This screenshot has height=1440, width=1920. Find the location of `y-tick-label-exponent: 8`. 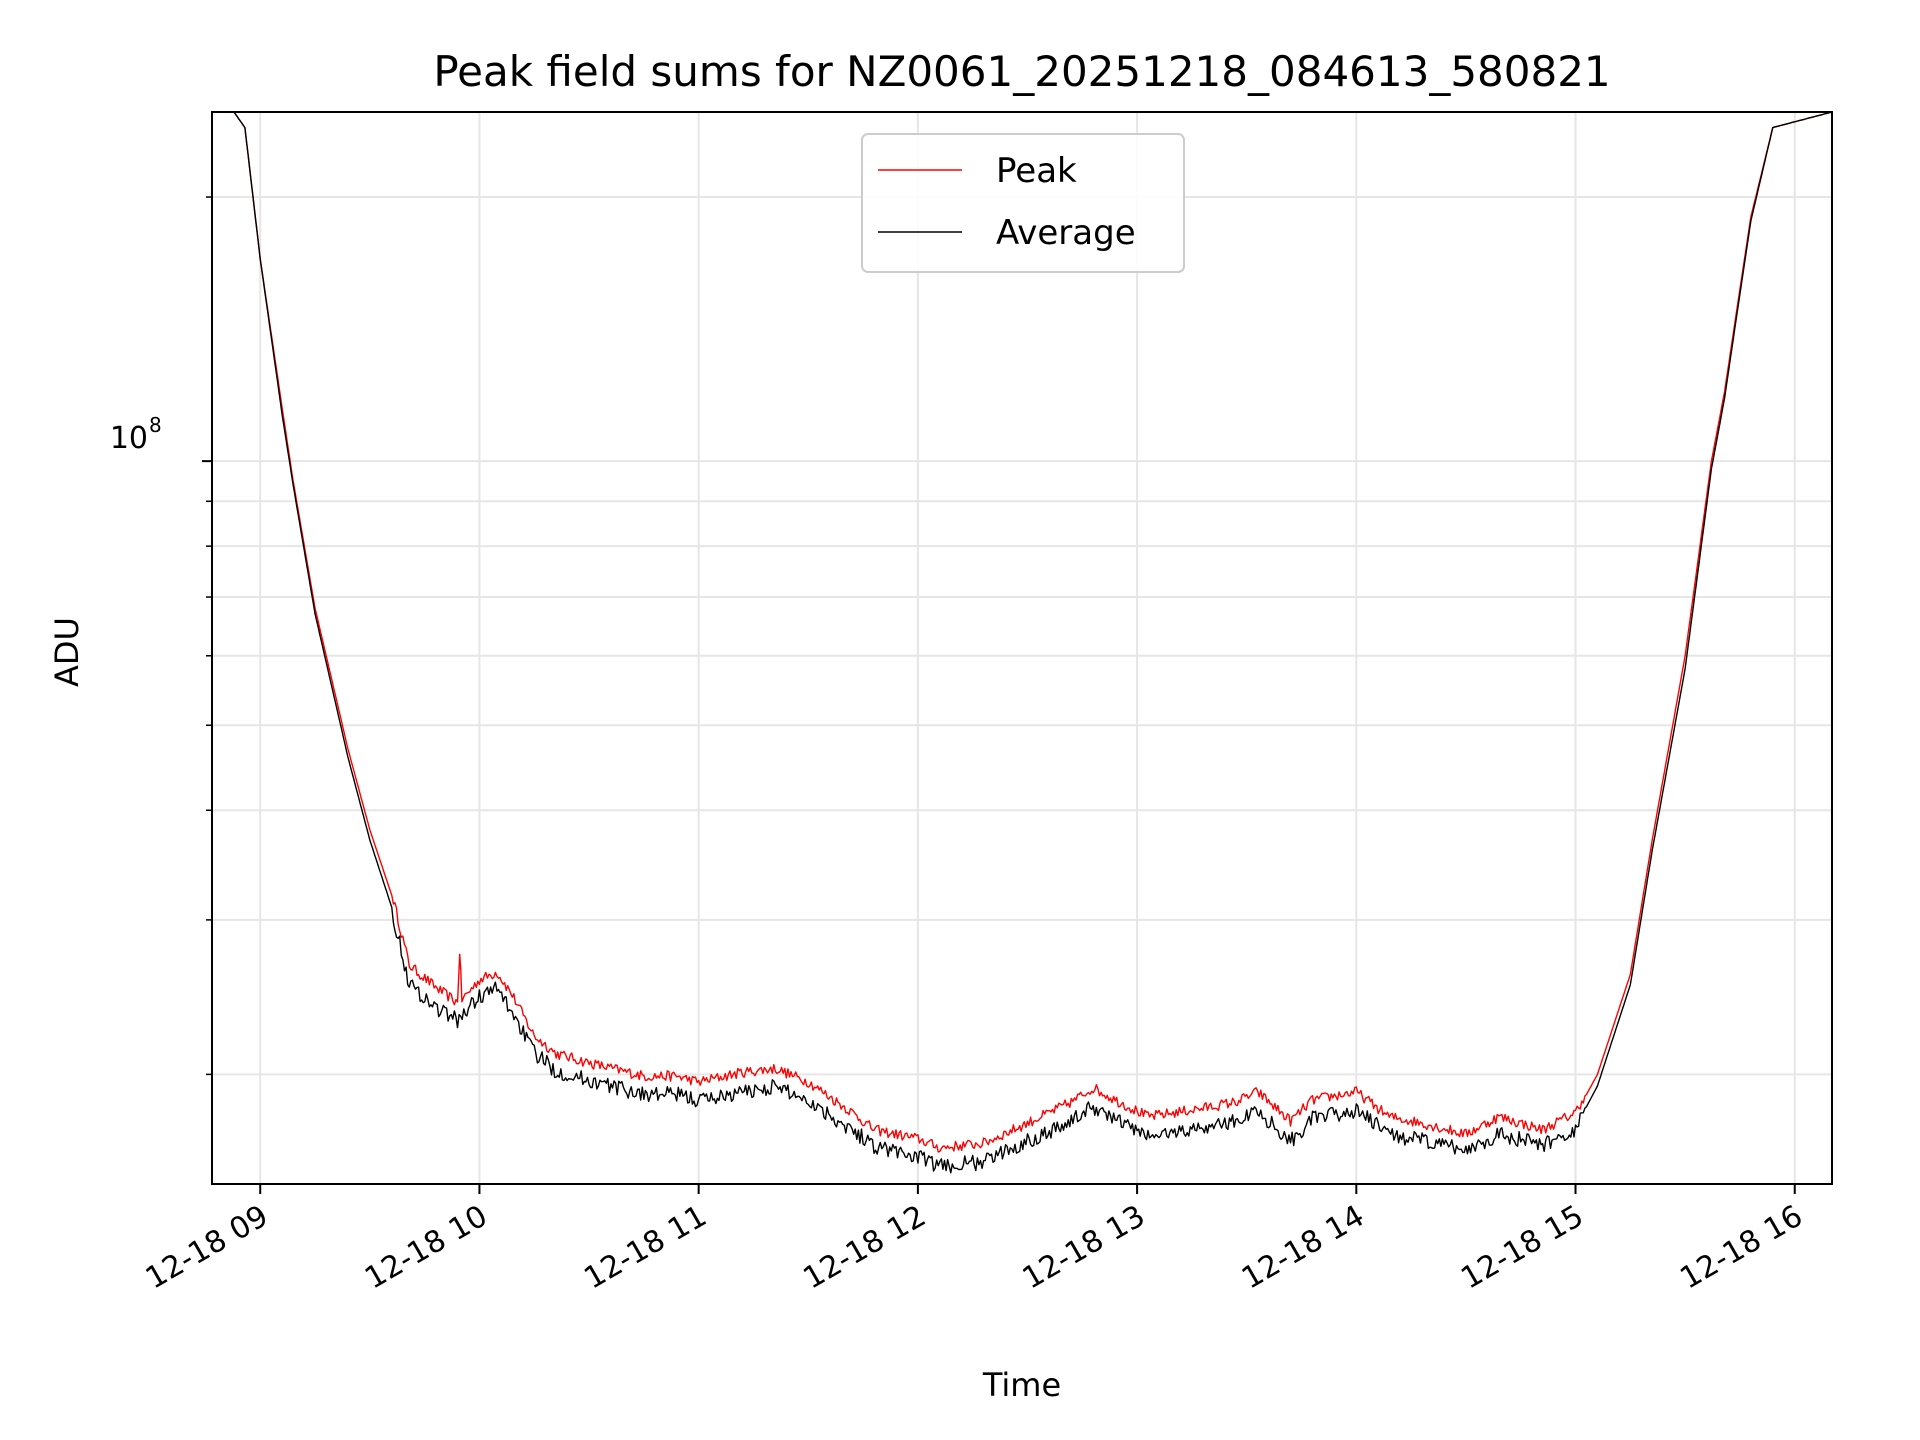

y-tick-label-exponent: 8 is located at coordinates (155, 425).